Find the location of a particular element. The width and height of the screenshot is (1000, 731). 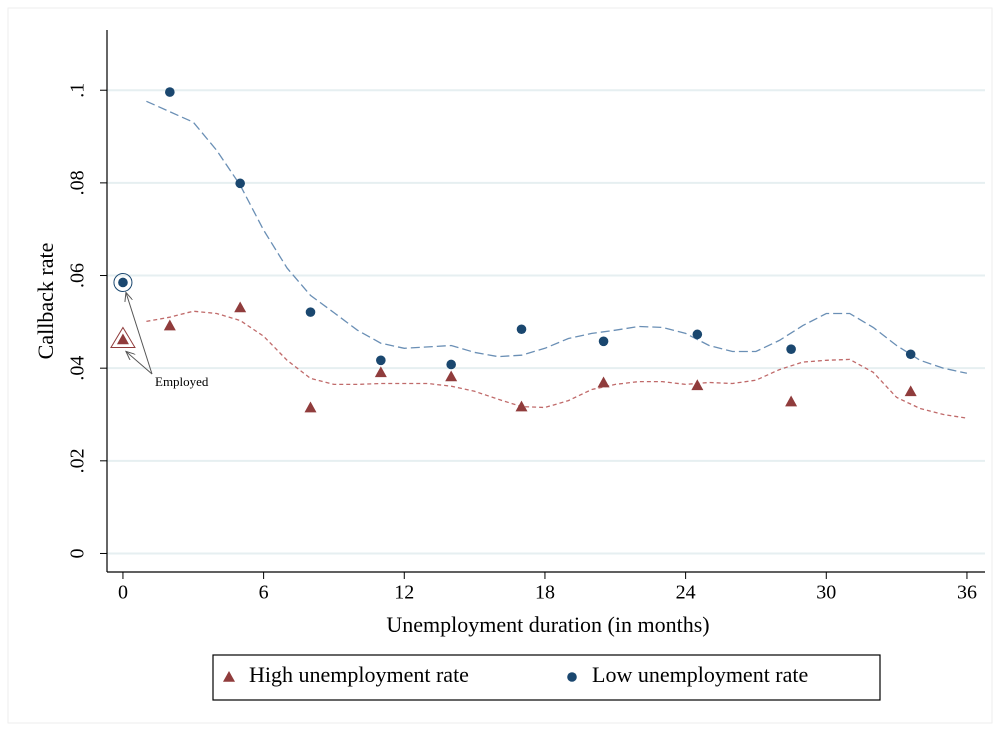

x-tick-label: 6 is located at coordinates (264, 593).